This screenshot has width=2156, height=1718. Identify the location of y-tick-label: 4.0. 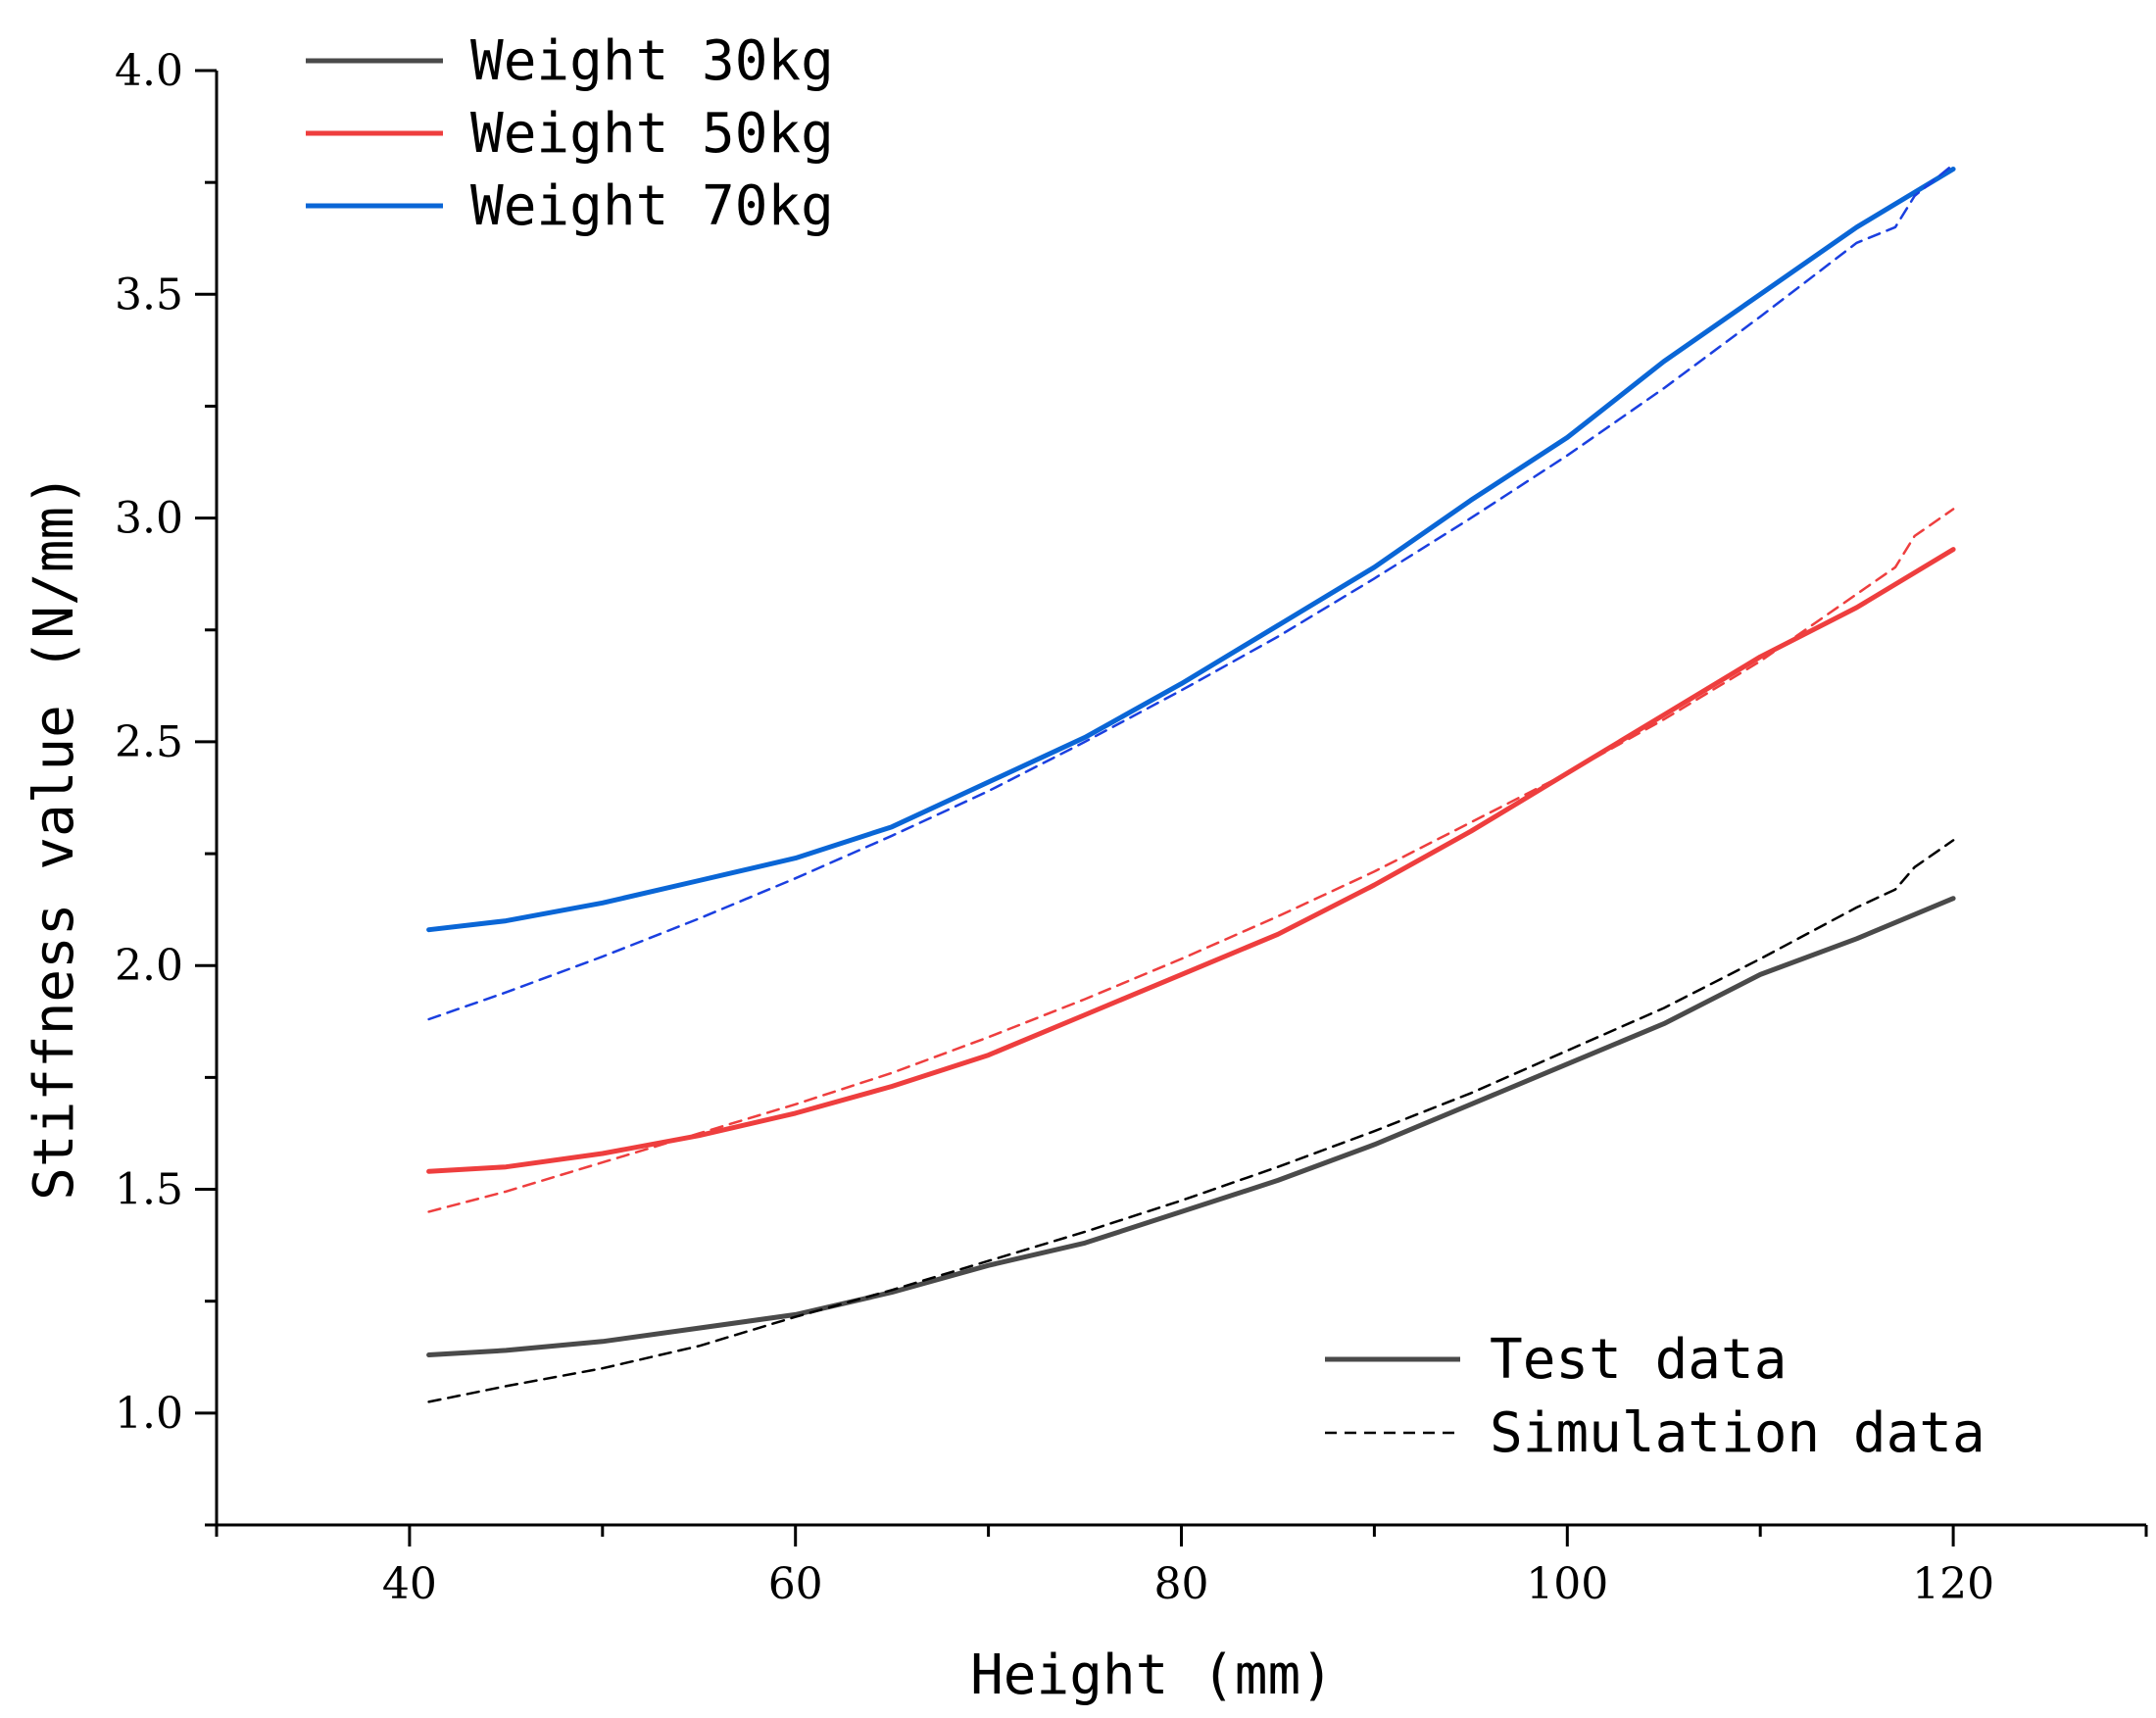
(149, 71).